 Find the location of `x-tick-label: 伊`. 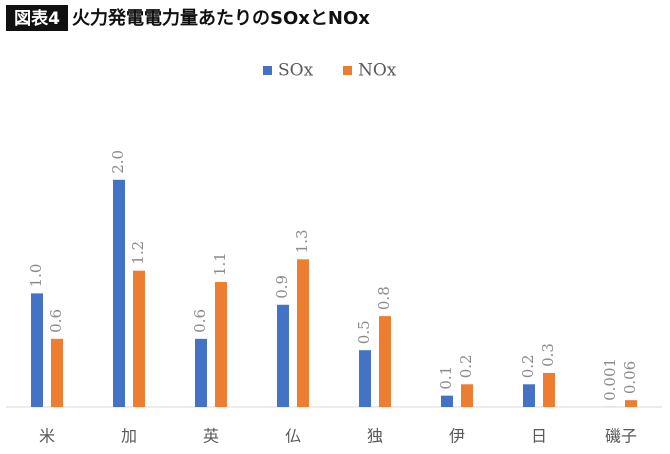

x-tick-label: 伊 is located at coordinates (457, 436).